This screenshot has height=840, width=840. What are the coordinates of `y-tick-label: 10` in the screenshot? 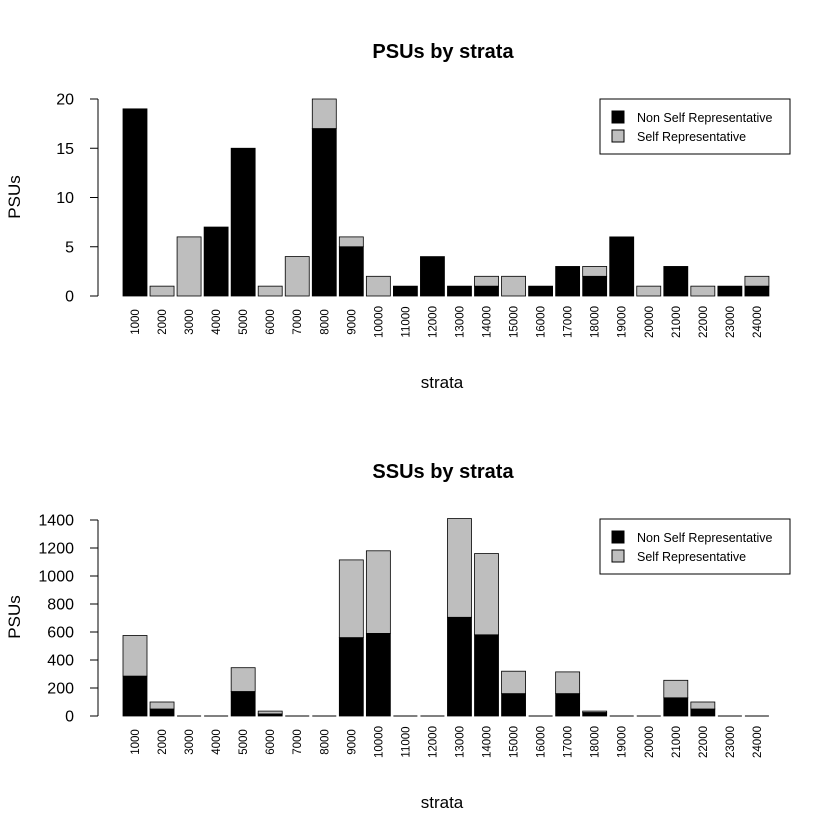 It's located at (65, 198).